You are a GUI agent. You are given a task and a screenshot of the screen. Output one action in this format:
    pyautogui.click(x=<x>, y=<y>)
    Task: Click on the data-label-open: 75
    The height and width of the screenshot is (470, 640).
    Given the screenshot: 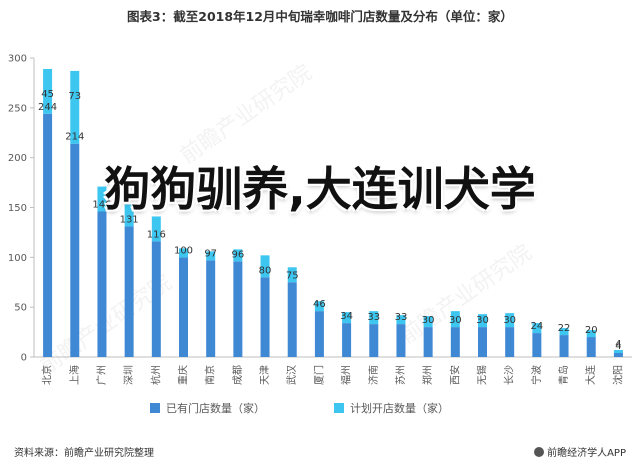 What is the action you would take?
    pyautogui.click(x=292, y=275)
    